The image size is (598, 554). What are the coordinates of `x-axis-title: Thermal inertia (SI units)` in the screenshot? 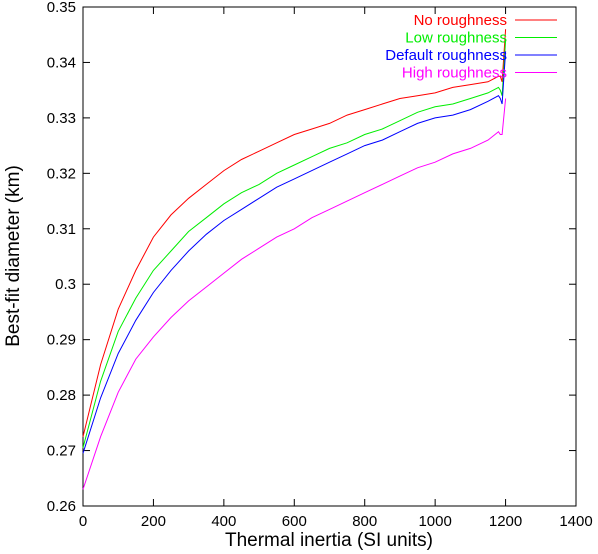 It's located at (329, 540).